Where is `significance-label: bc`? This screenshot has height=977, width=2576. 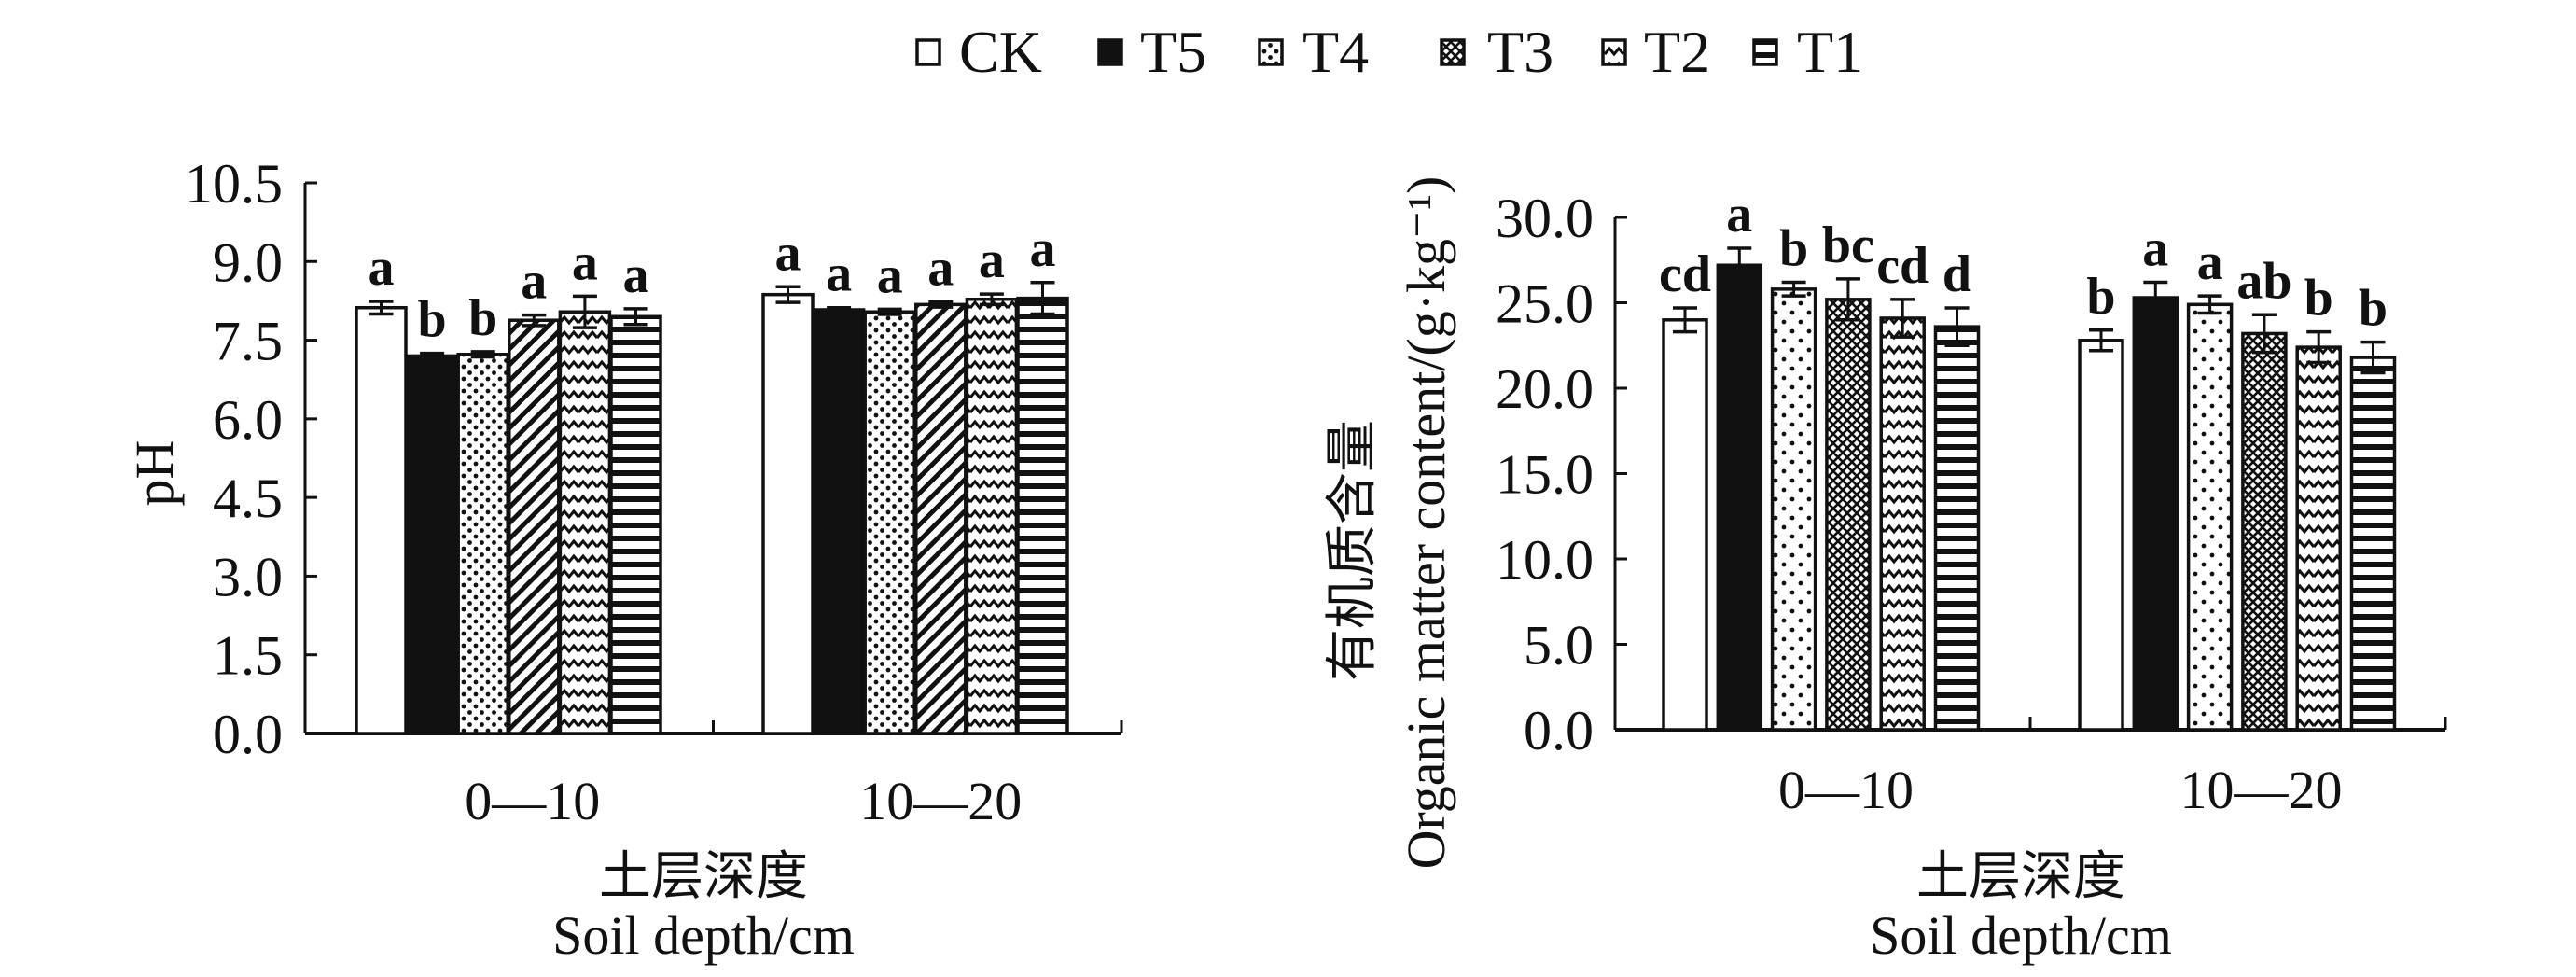 significance-label: bc is located at coordinates (1848, 245).